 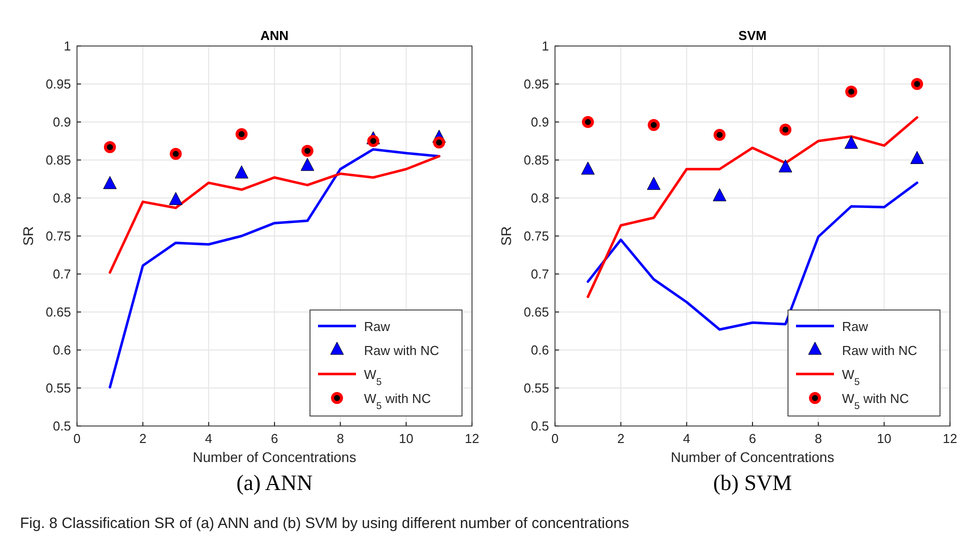 I want to click on chart-title: ANN, so click(x=274, y=35).